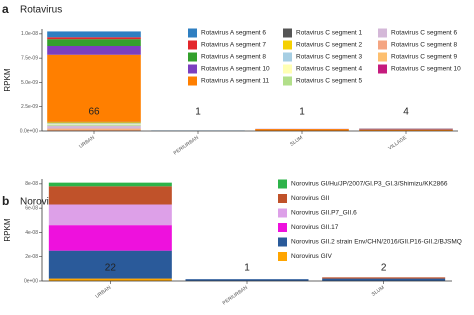  I want to click on legend-label: Rotavirus C segment 5, so click(329, 81).